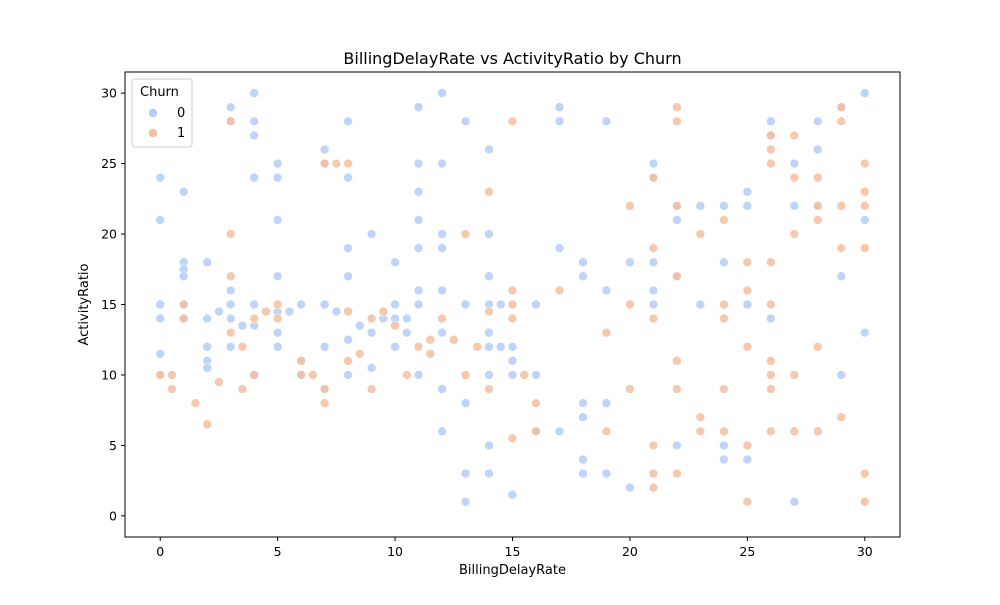 This screenshot has width=1000, height=605. Describe the element at coordinates (630, 551) in the screenshot. I see `x-tick-label: 20` at that location.